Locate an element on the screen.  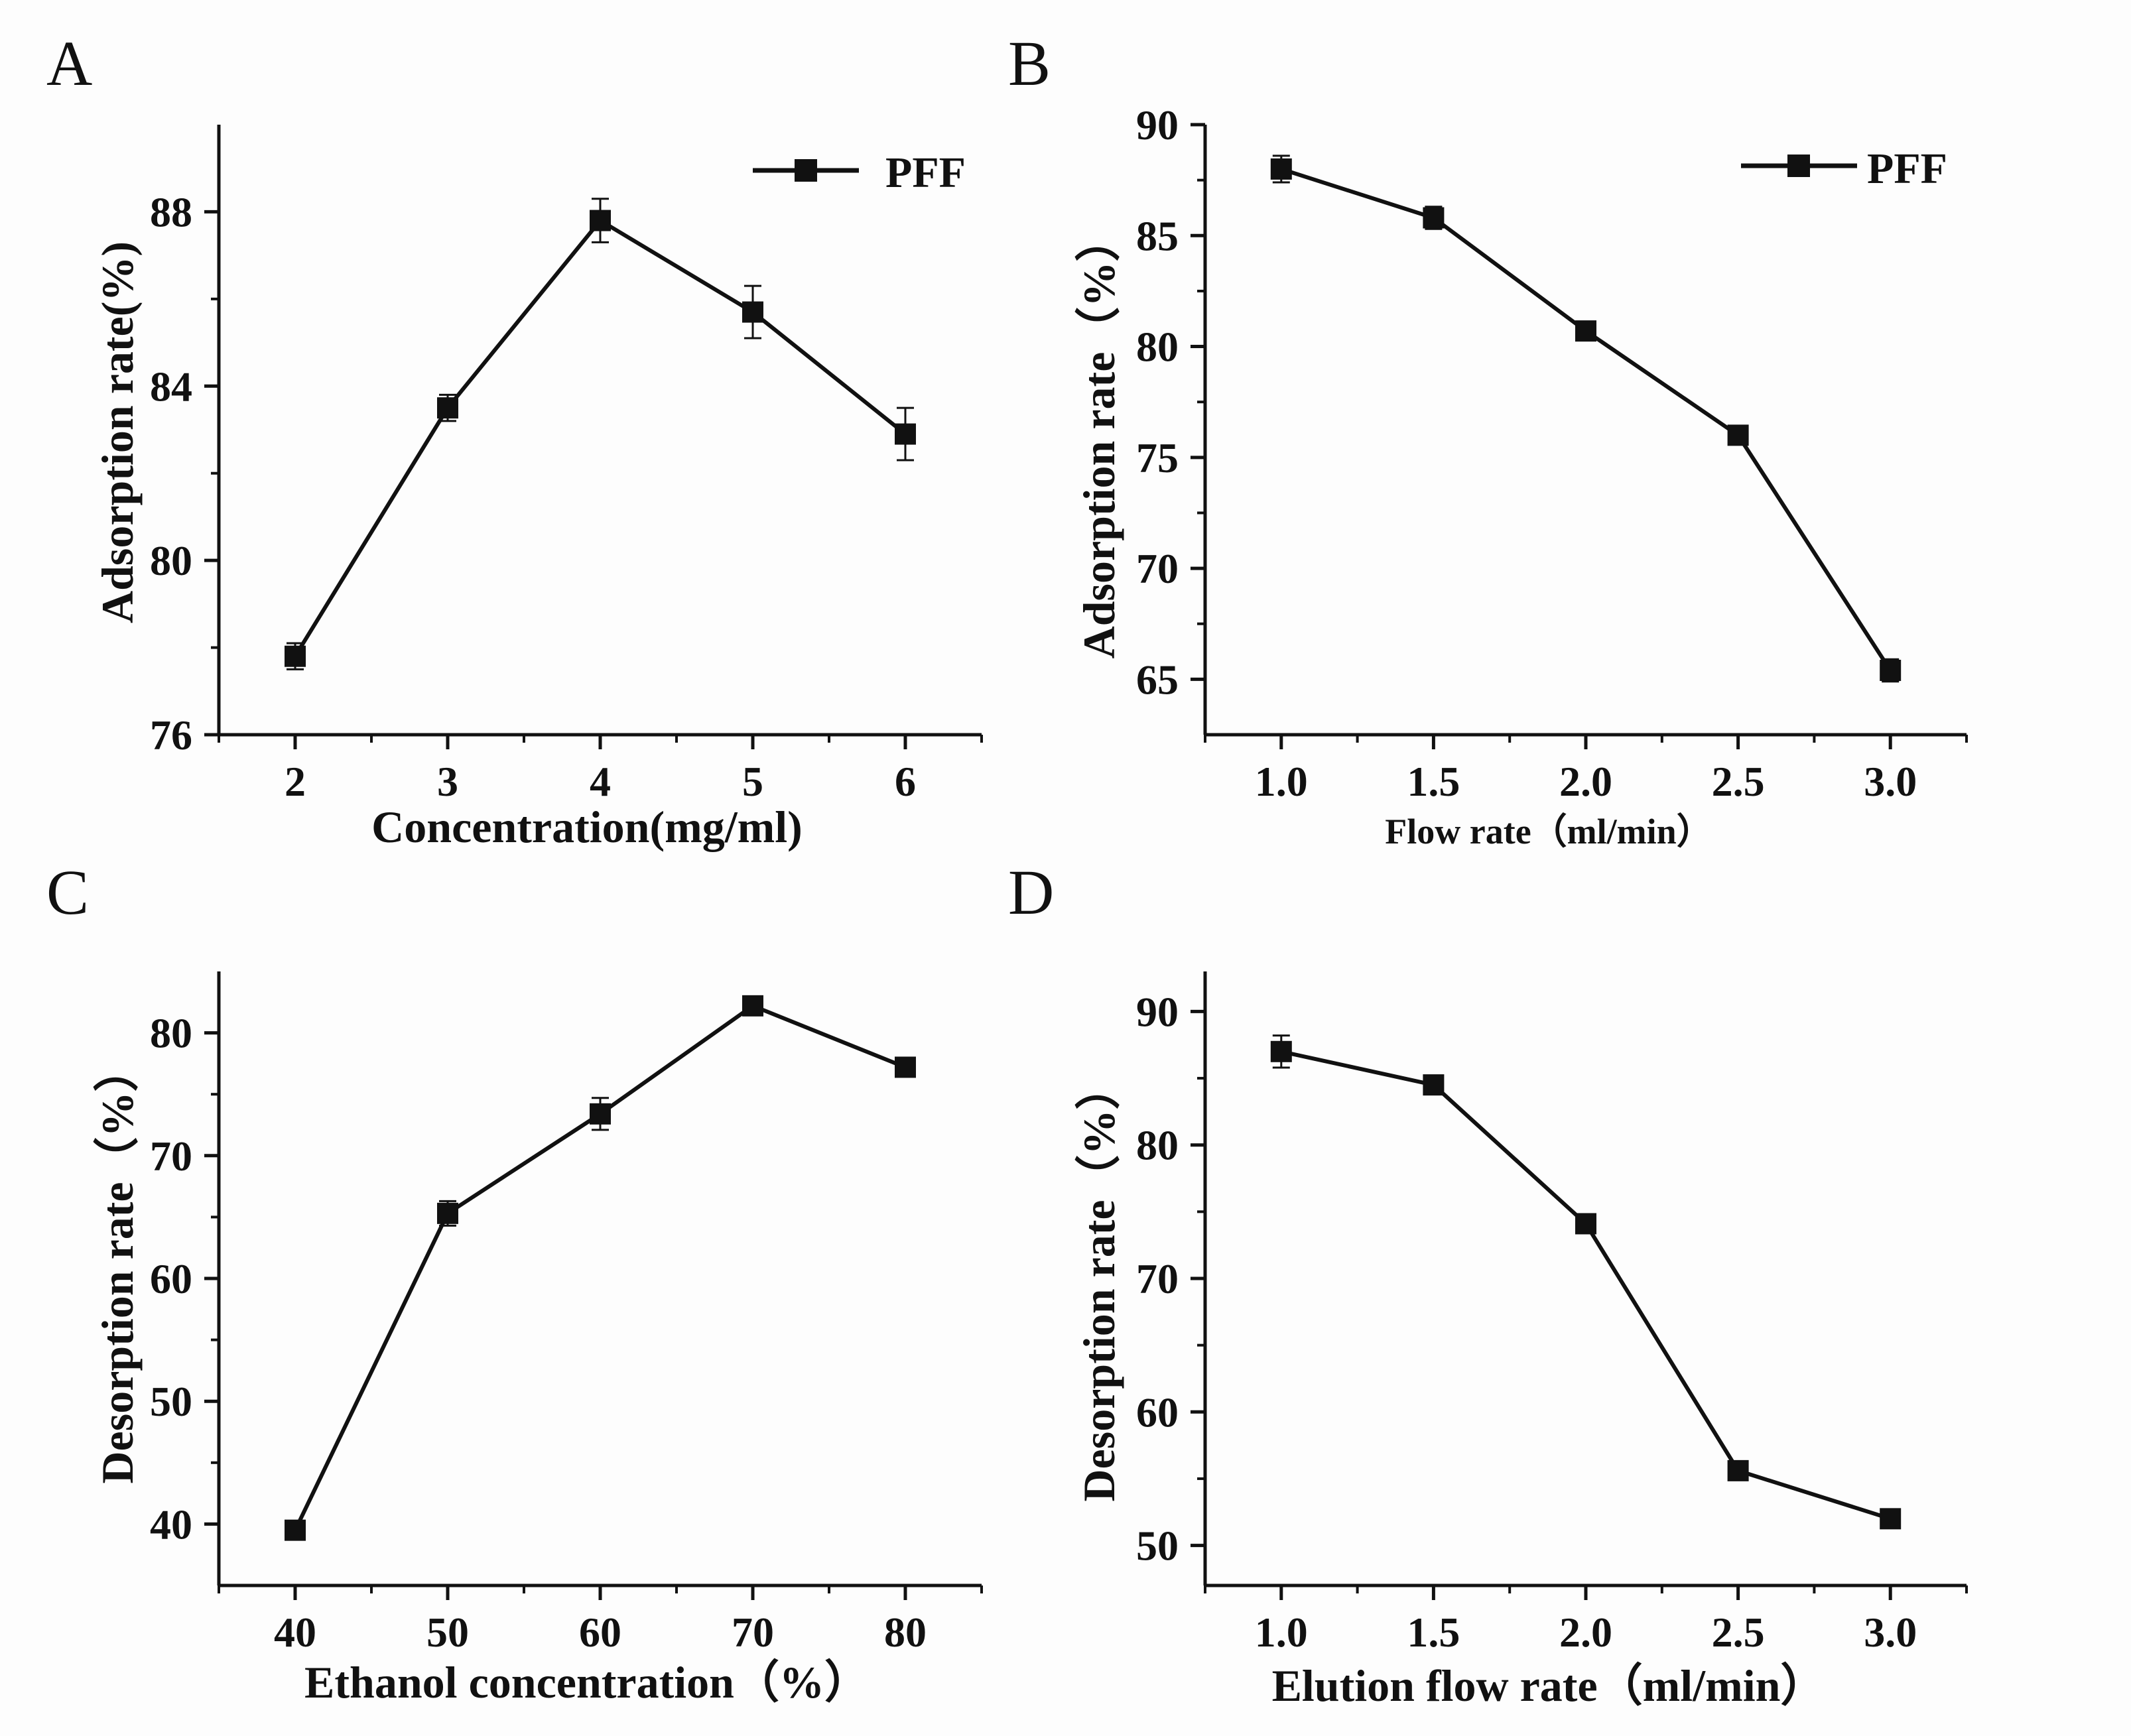
x-tick-label-a: 6 is located at coordinates (905, 781).